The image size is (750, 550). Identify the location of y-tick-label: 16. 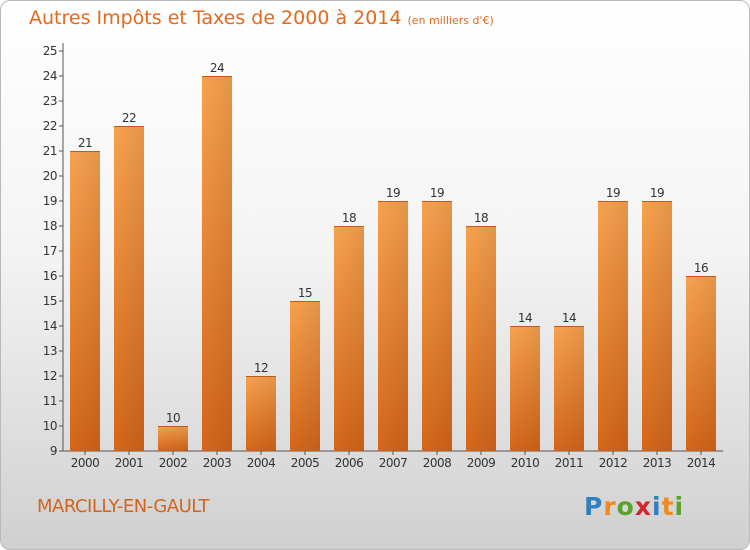
(50, 276).